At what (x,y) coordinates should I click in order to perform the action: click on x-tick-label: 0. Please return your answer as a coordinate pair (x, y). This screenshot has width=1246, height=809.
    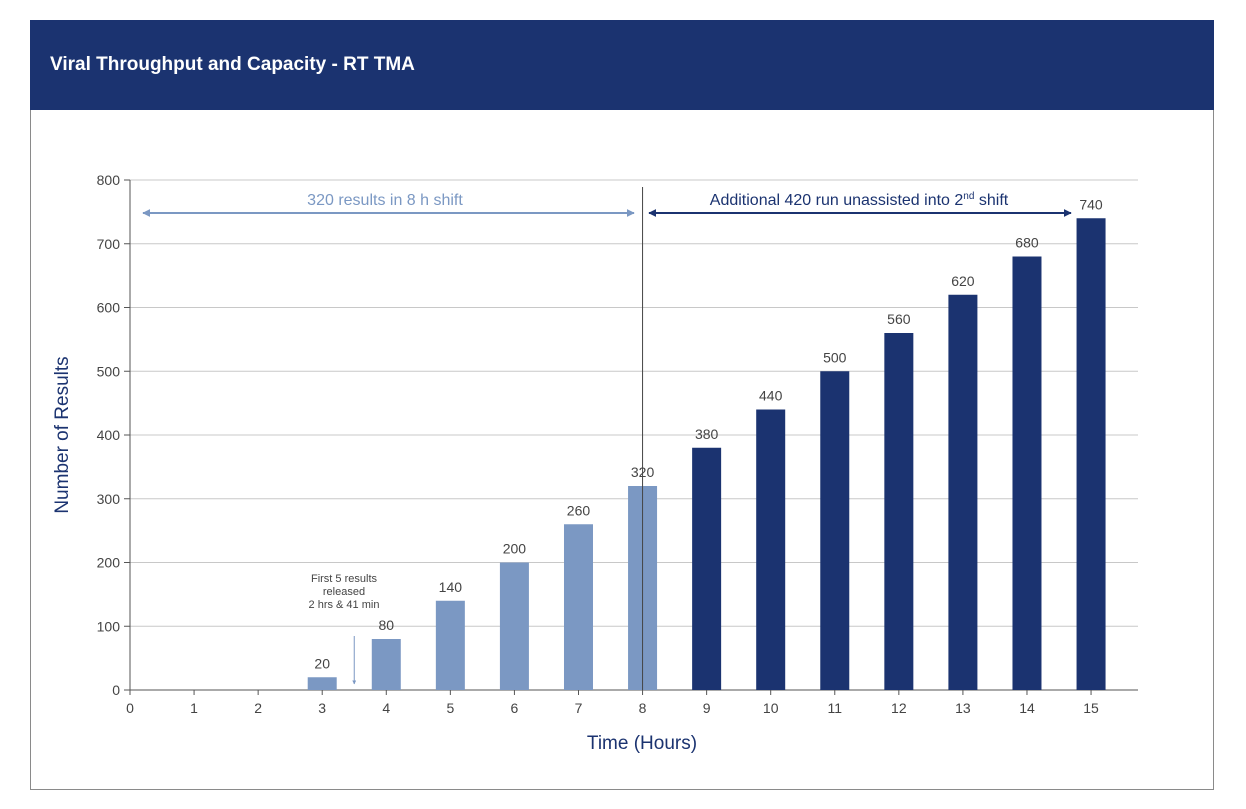
    Looking at the image, I should click on (130, 708).